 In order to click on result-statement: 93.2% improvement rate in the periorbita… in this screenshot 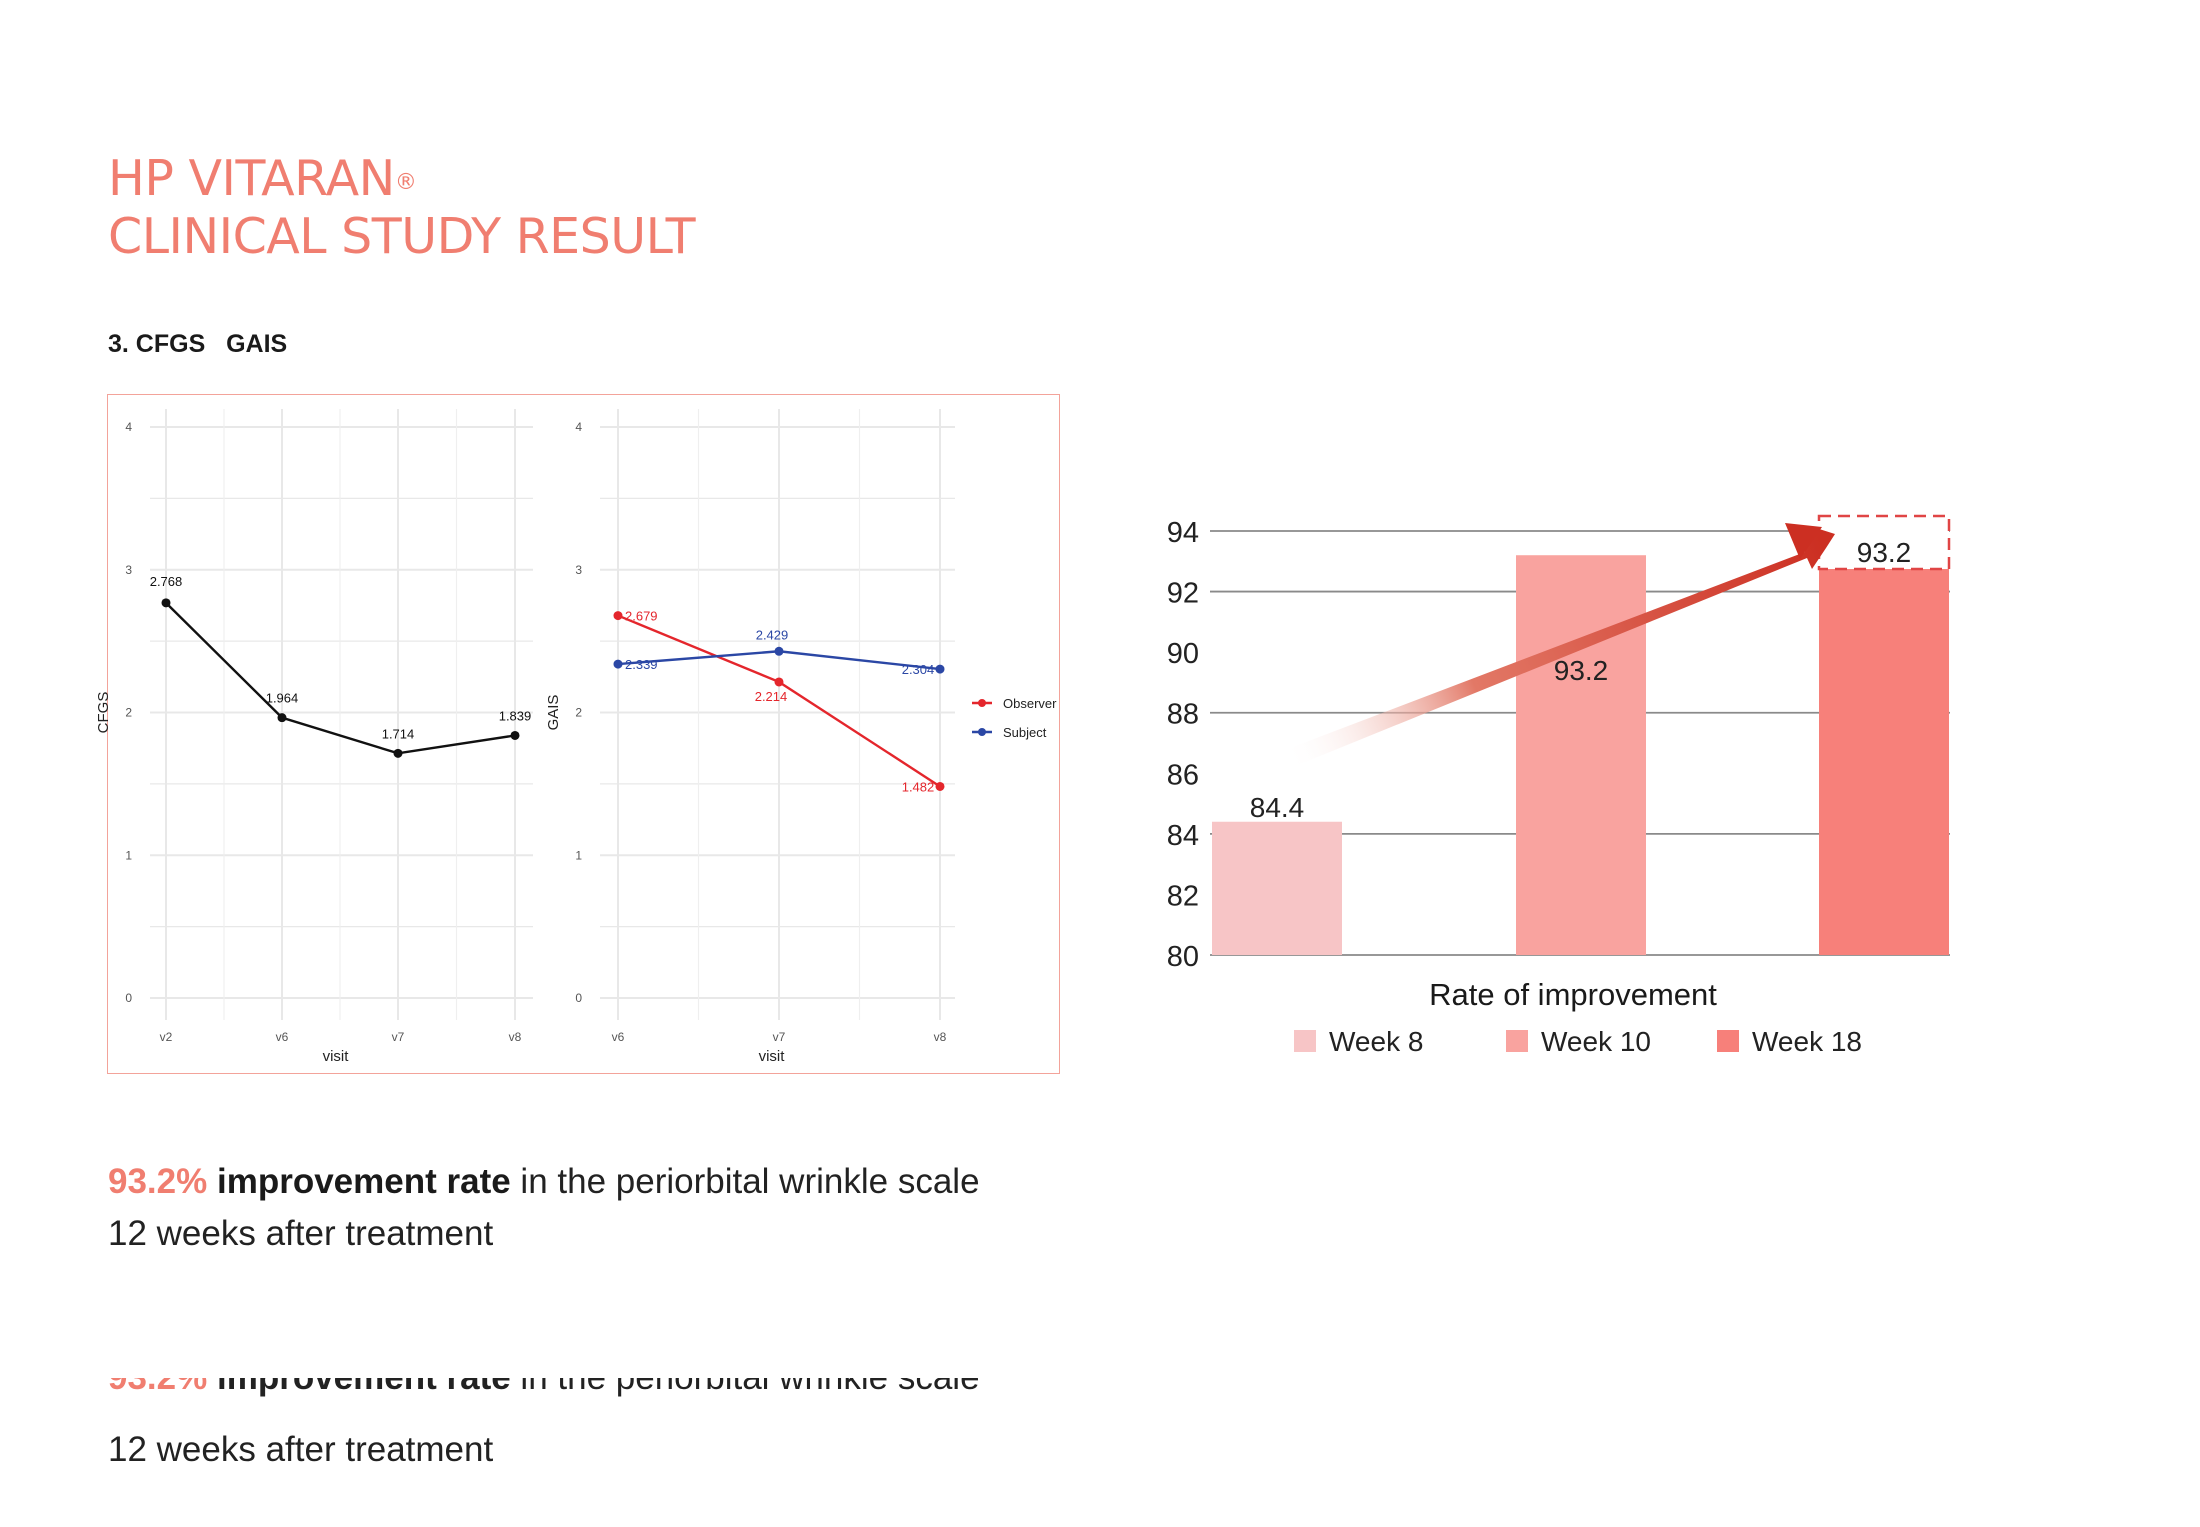, I will do `click(544, 1208)`.